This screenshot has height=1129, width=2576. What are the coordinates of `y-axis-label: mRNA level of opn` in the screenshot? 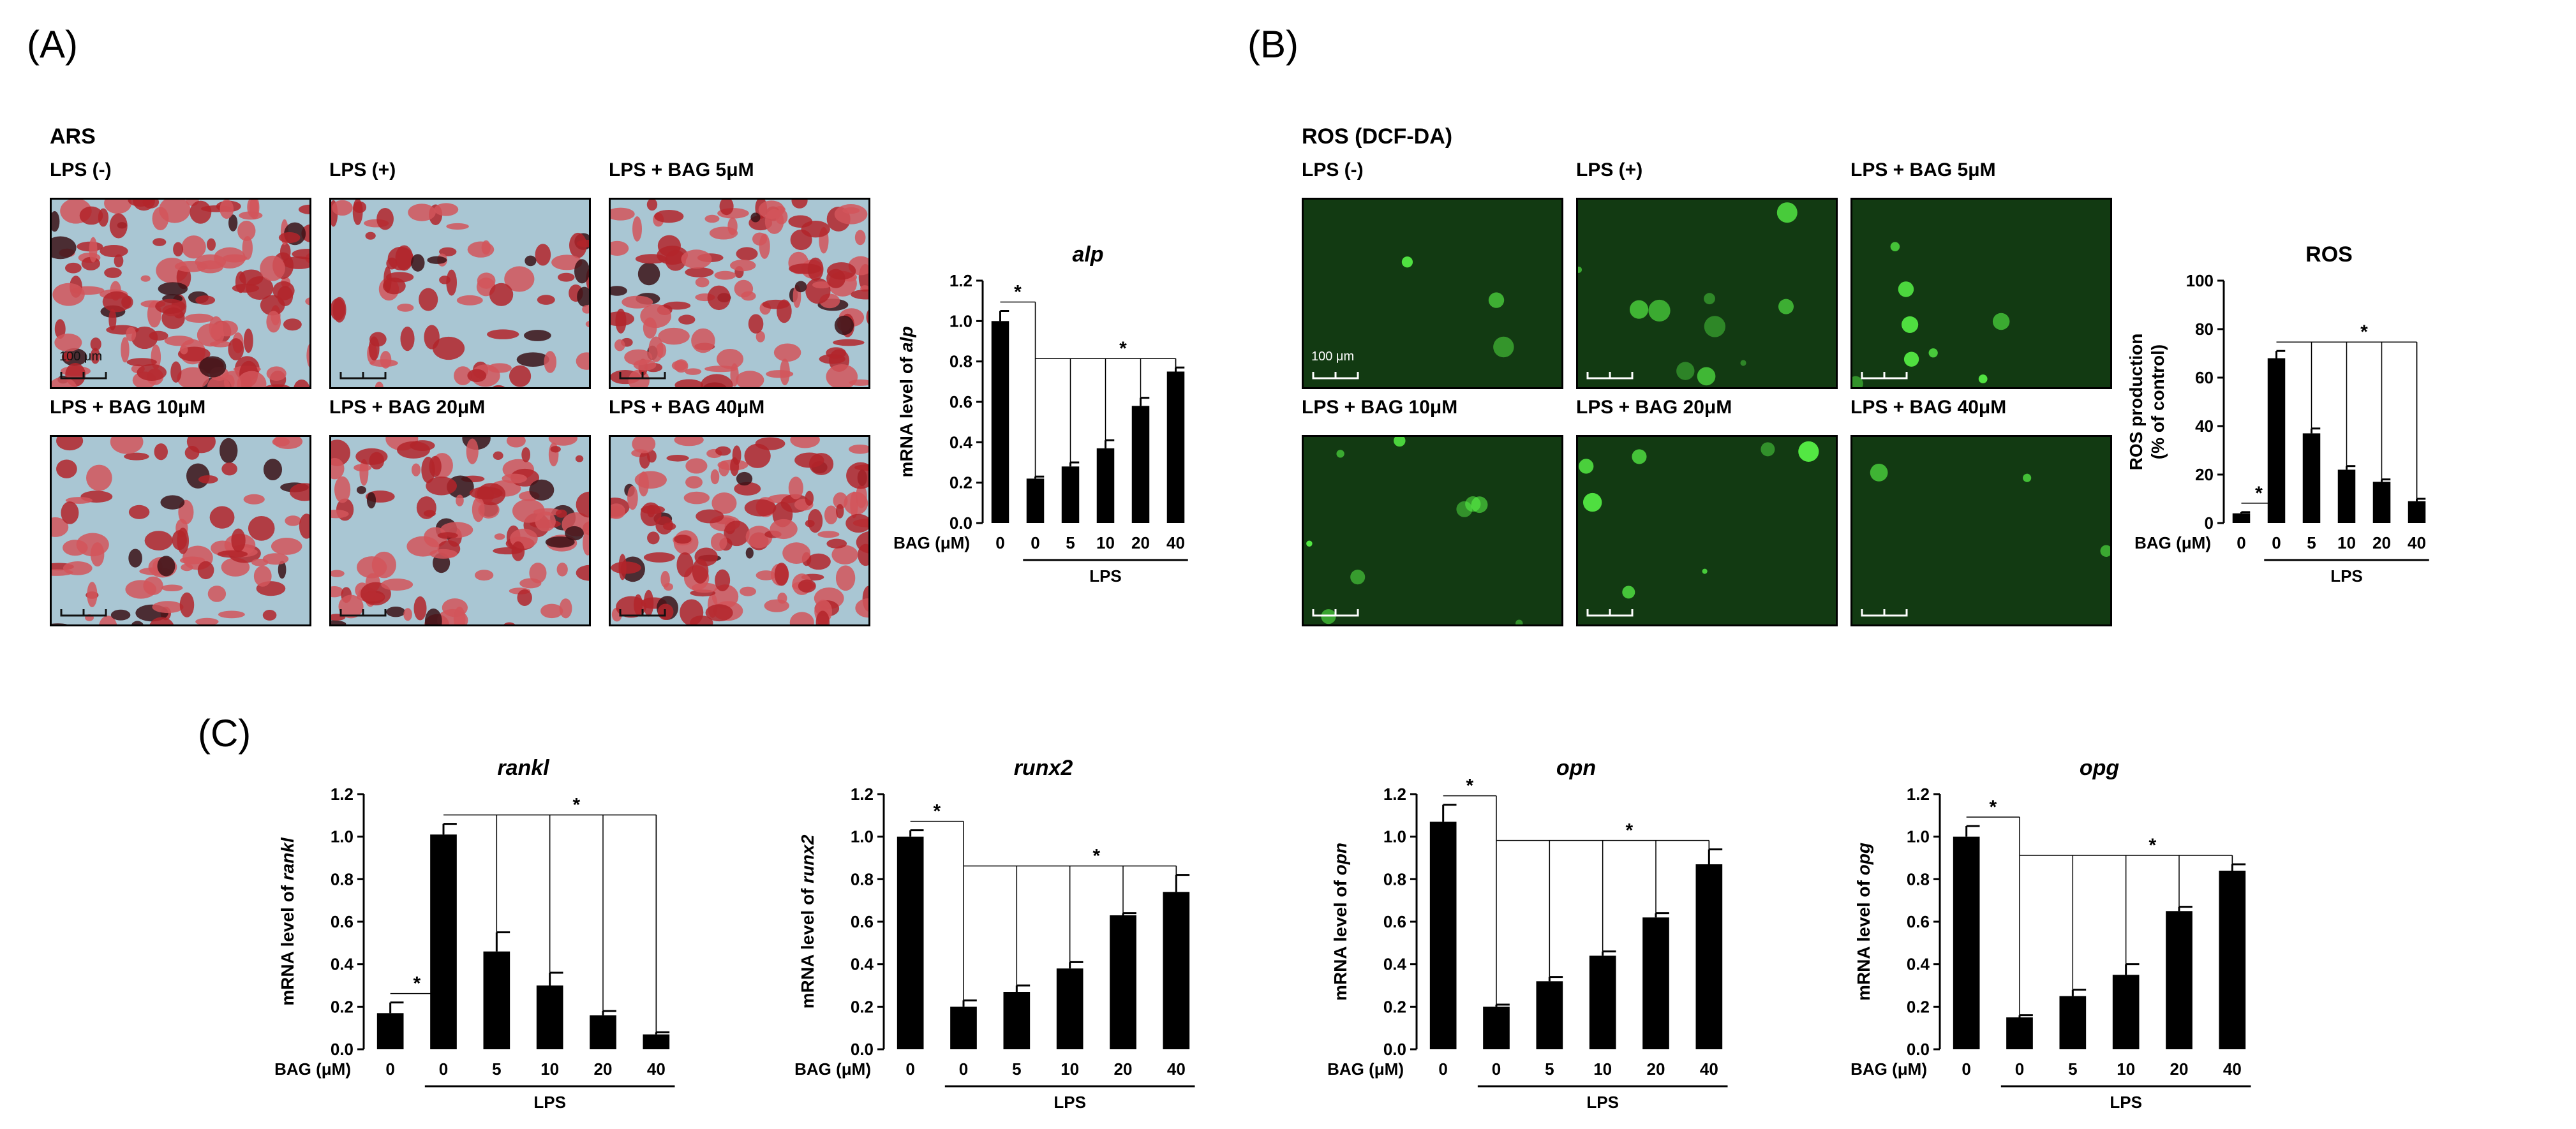 It's located at (1340, 922).